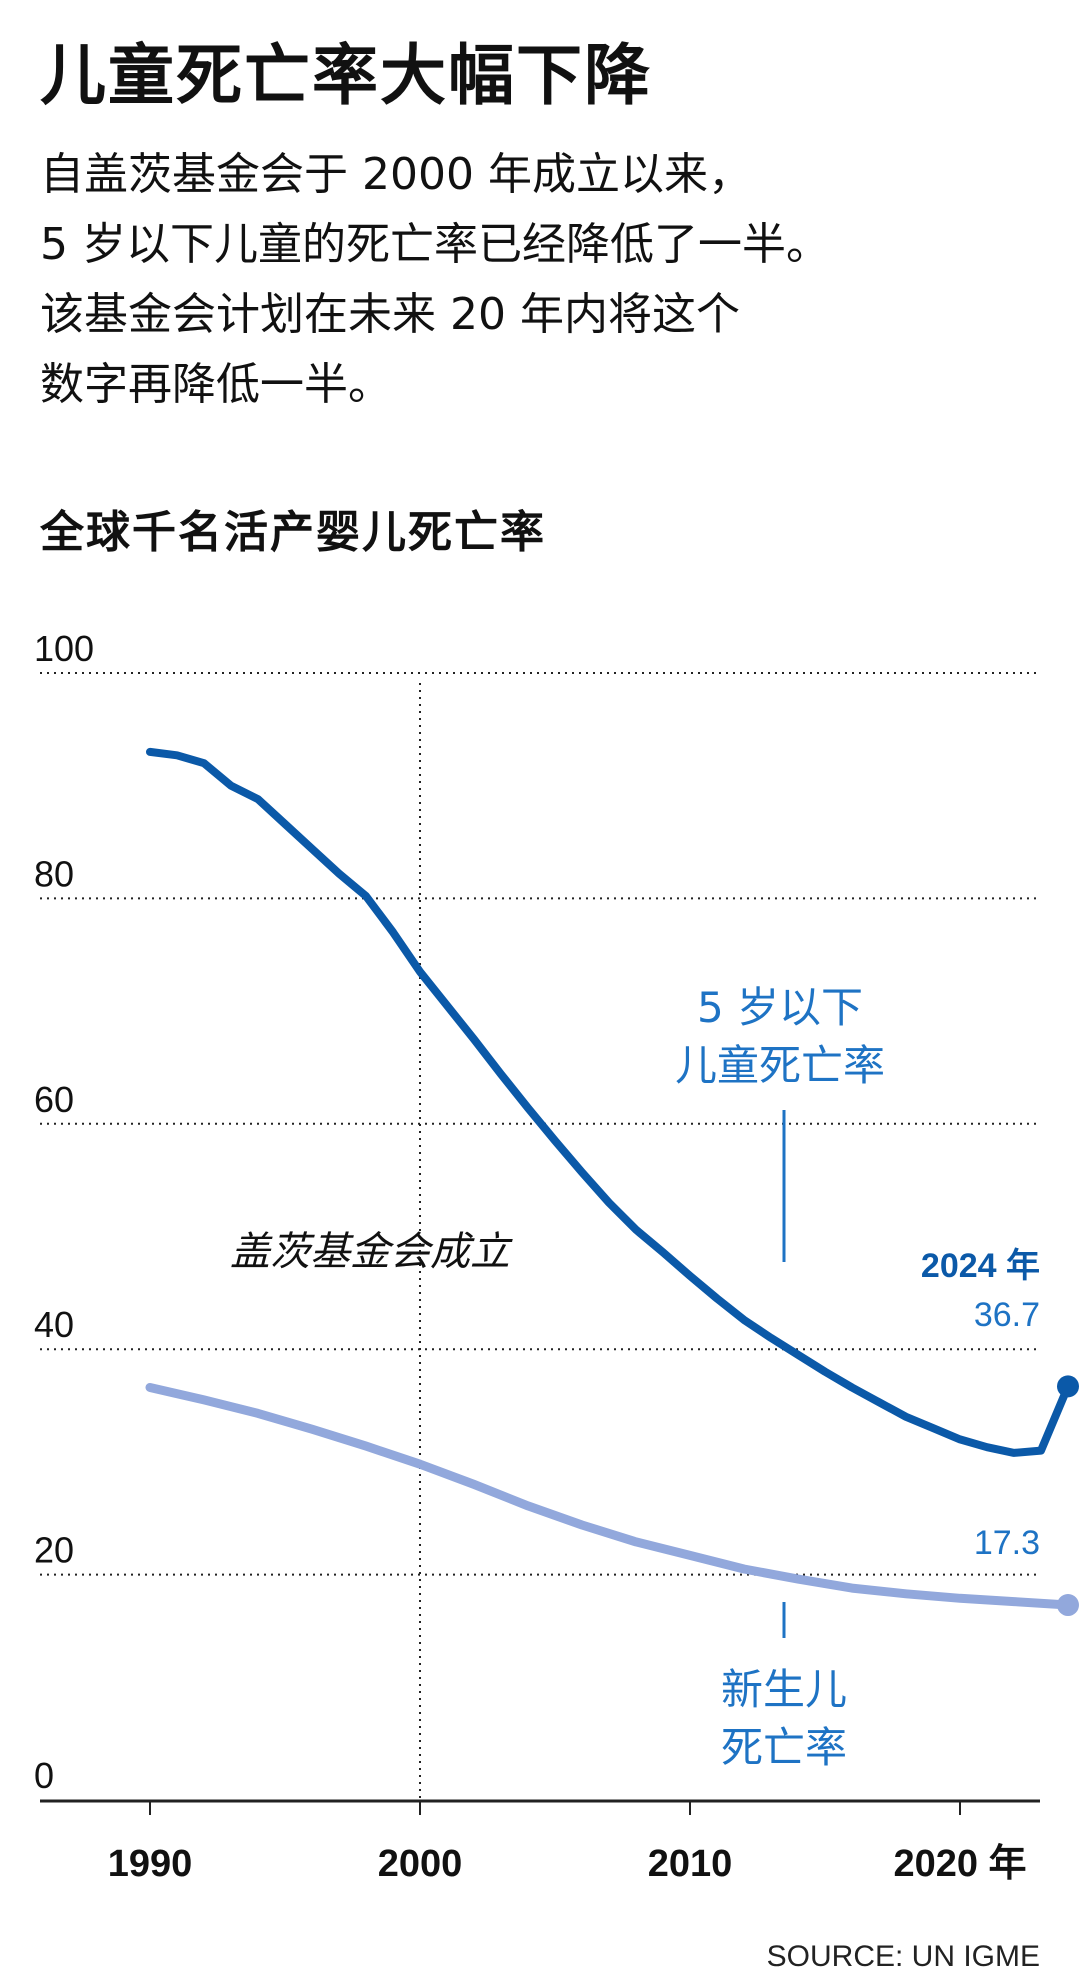  Describe the element at coordinates (1007, 1543) in the screenshot. I see `data-label-neonatal: 17.3` at that location.